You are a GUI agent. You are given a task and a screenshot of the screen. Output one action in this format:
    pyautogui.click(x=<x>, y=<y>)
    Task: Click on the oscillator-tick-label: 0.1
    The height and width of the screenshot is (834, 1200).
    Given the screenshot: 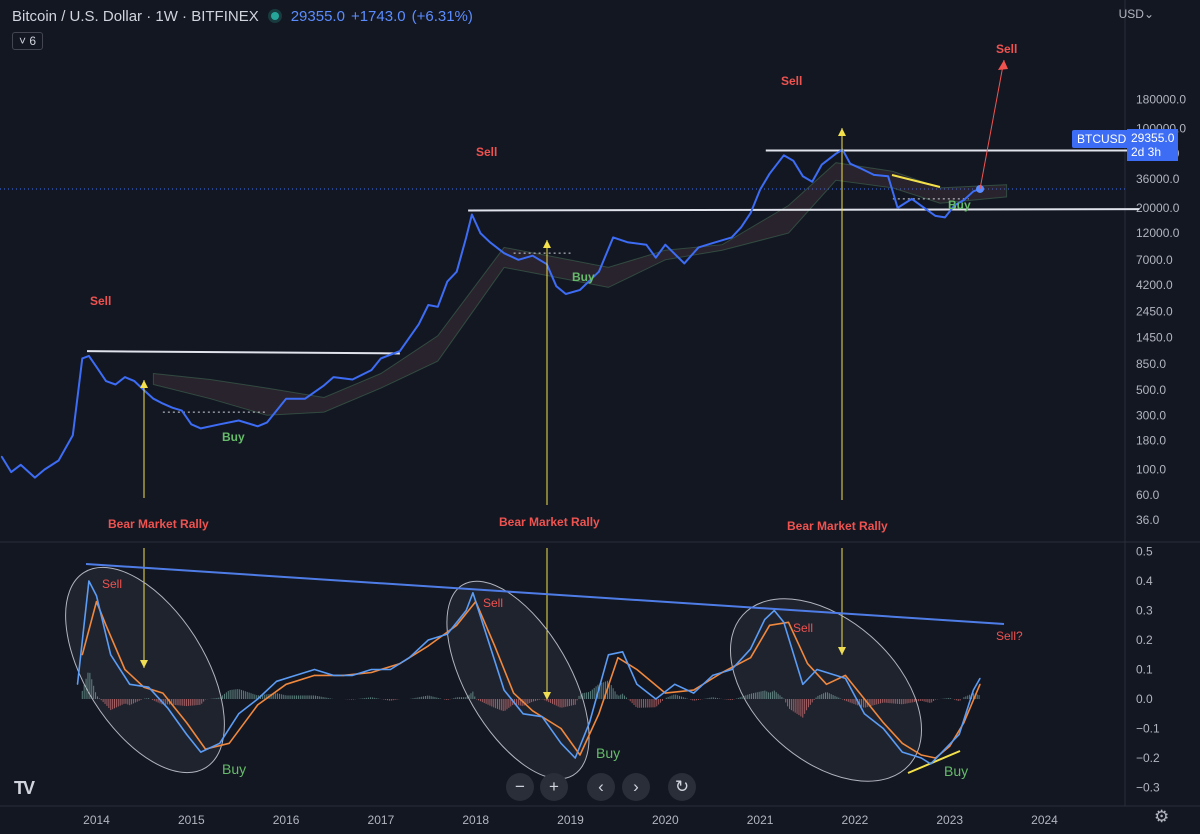 What is the action you would take?
    pyautogui.click(x=1144, y=670)
    